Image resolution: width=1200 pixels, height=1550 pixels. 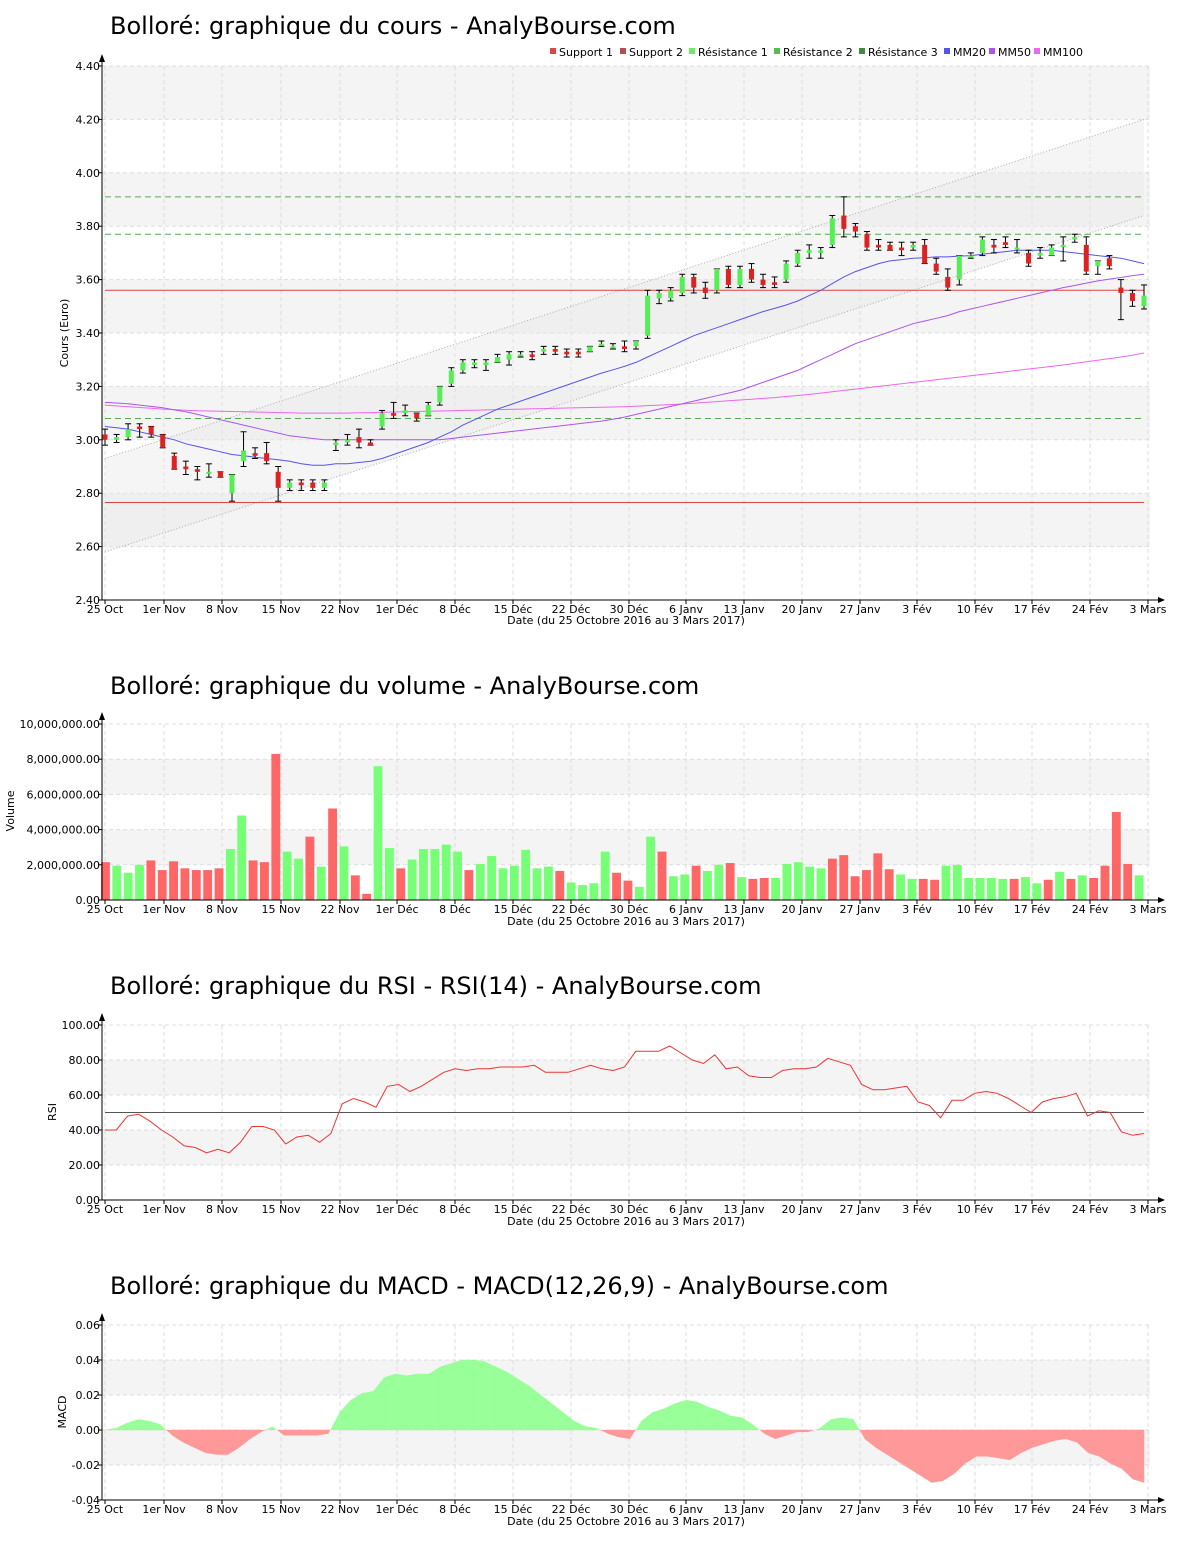 What do you see at coordinates (455, 1509) in the screenshot?
I see `macd-x-tick-label: 8 Déc` at bounding box center [455, 1509].